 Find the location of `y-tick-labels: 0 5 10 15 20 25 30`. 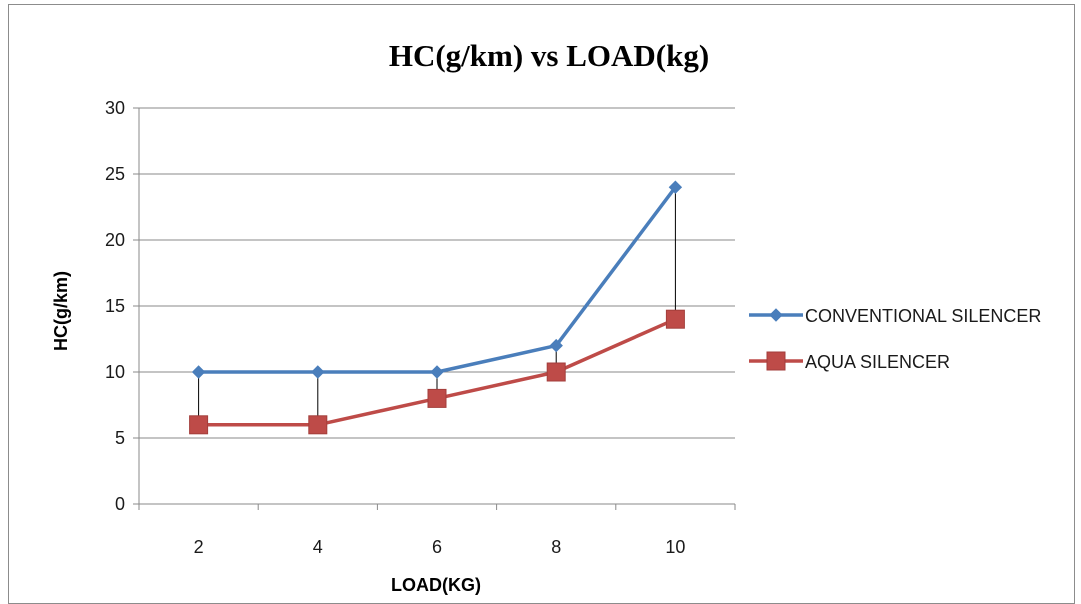

y-tick-labels: 0 5 10 15 20 25 30 is located at coordinates (115, 306).